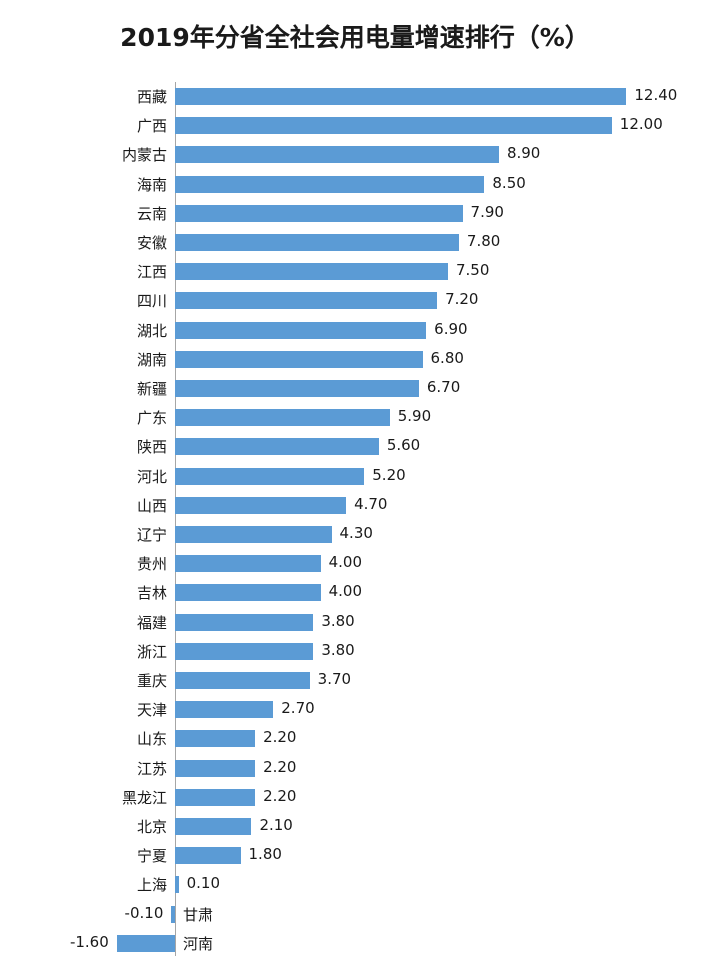 This screenshot has height=956, width=710. Describe the element at coordinates (389, 474) in the screenshot. I see `value-label: 5.20` at that location.